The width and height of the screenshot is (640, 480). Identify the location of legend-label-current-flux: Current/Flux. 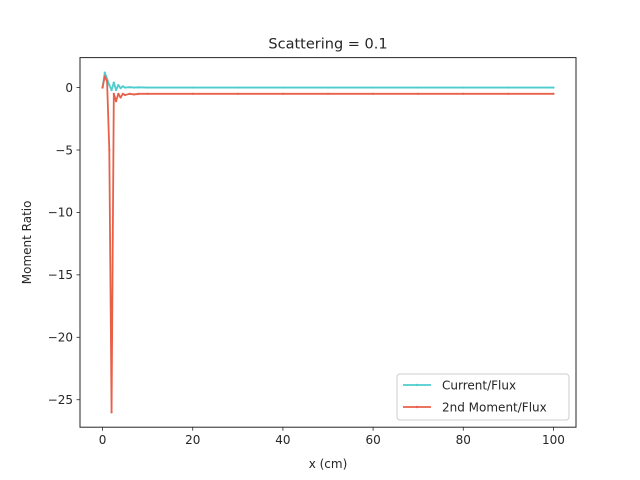
(479, 386).